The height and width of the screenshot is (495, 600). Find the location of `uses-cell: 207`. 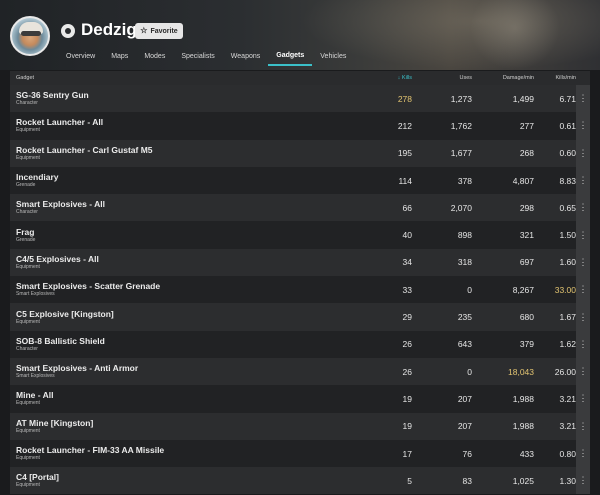

uses-cell: 207 is located at coordinates (464, 426).